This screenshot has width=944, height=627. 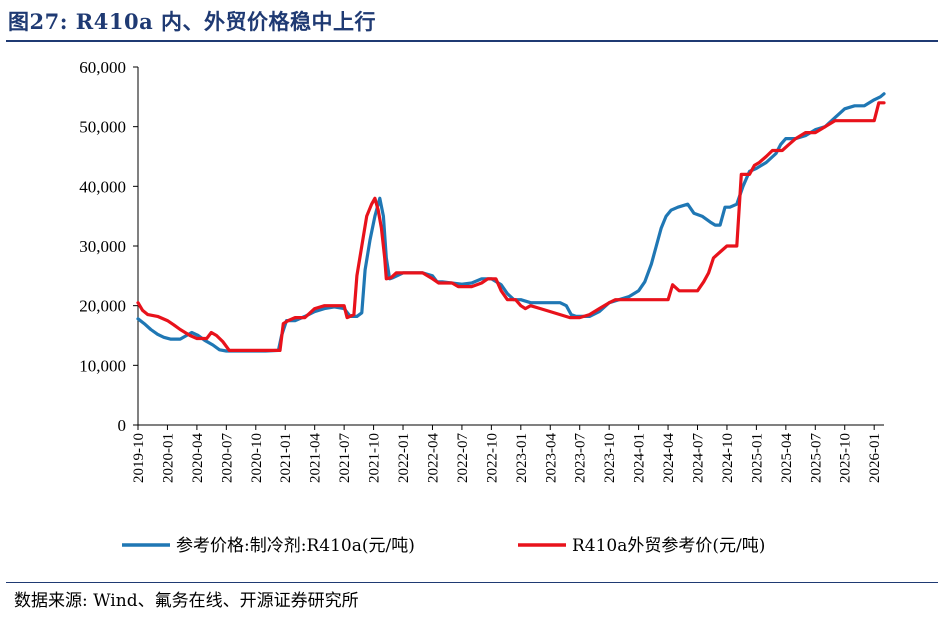 What do you see at coordinates (757, 458) in the screenshot?
I see `x-tick-label: 2025-01` at bounding box center [757, 458].